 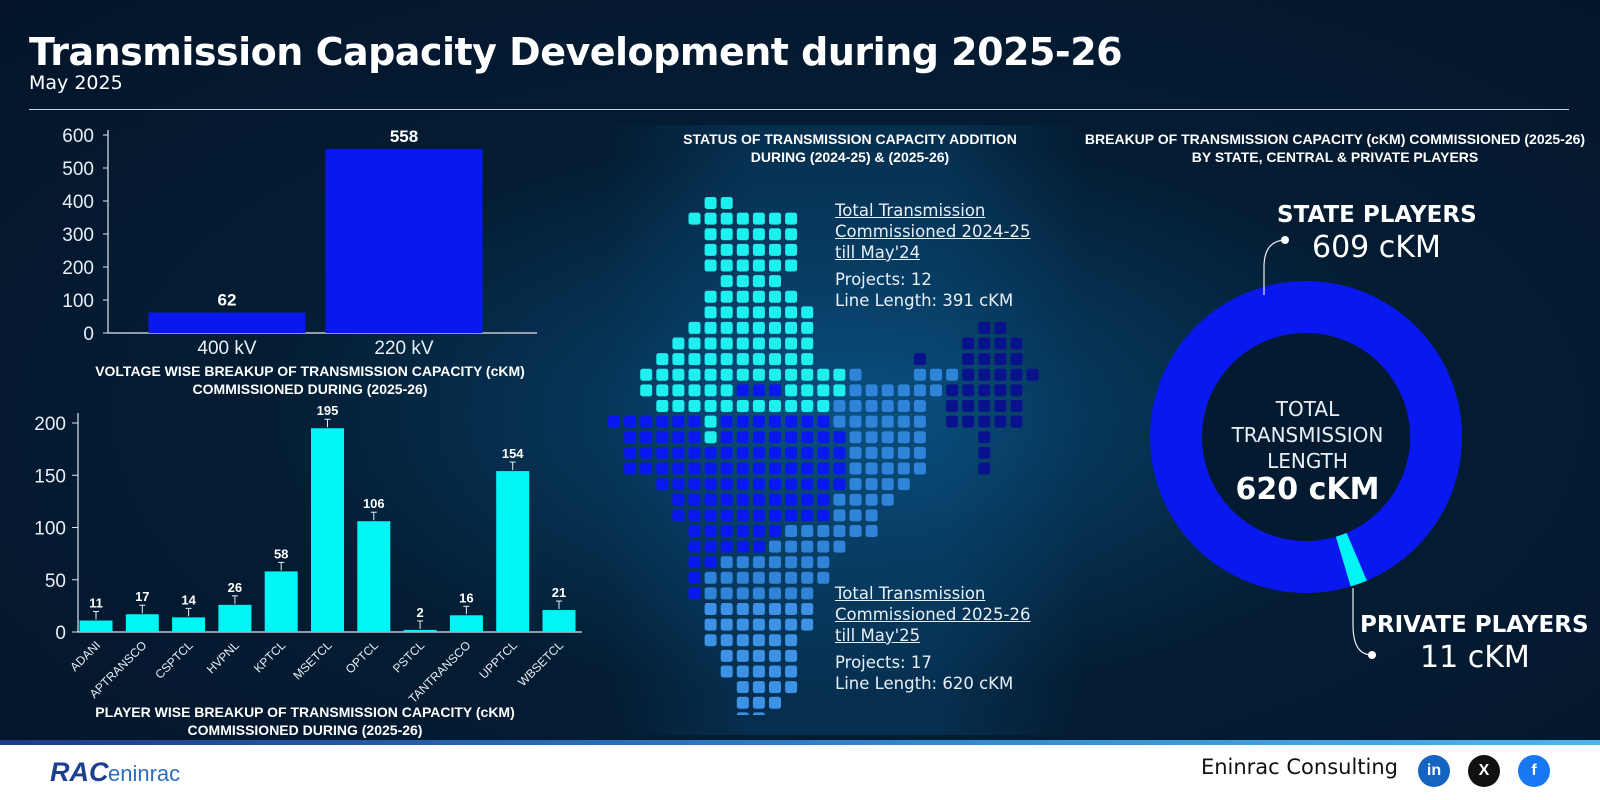 I want to click on bar-hvpnl, so click(x=235, y=618).